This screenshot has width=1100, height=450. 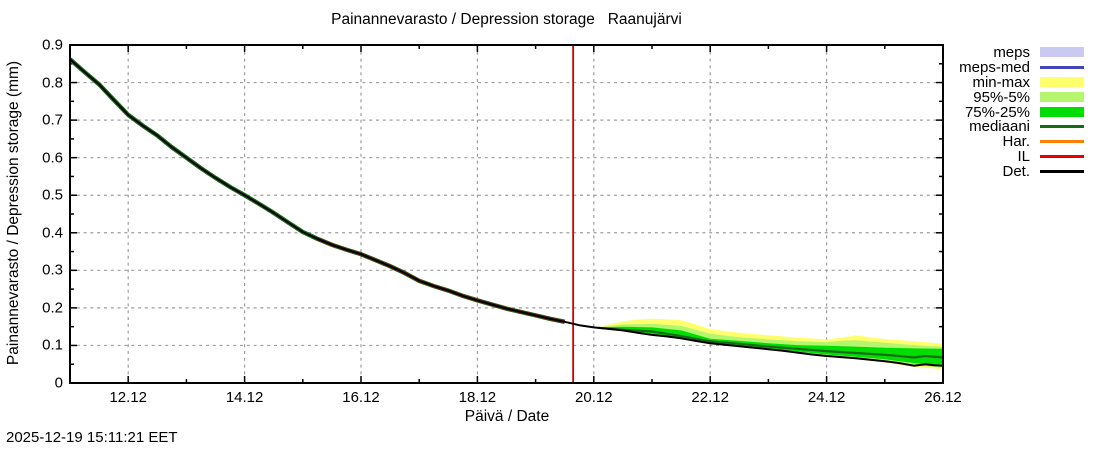 I want to click on legend-label: meps-med, so click(x=994, y=67).